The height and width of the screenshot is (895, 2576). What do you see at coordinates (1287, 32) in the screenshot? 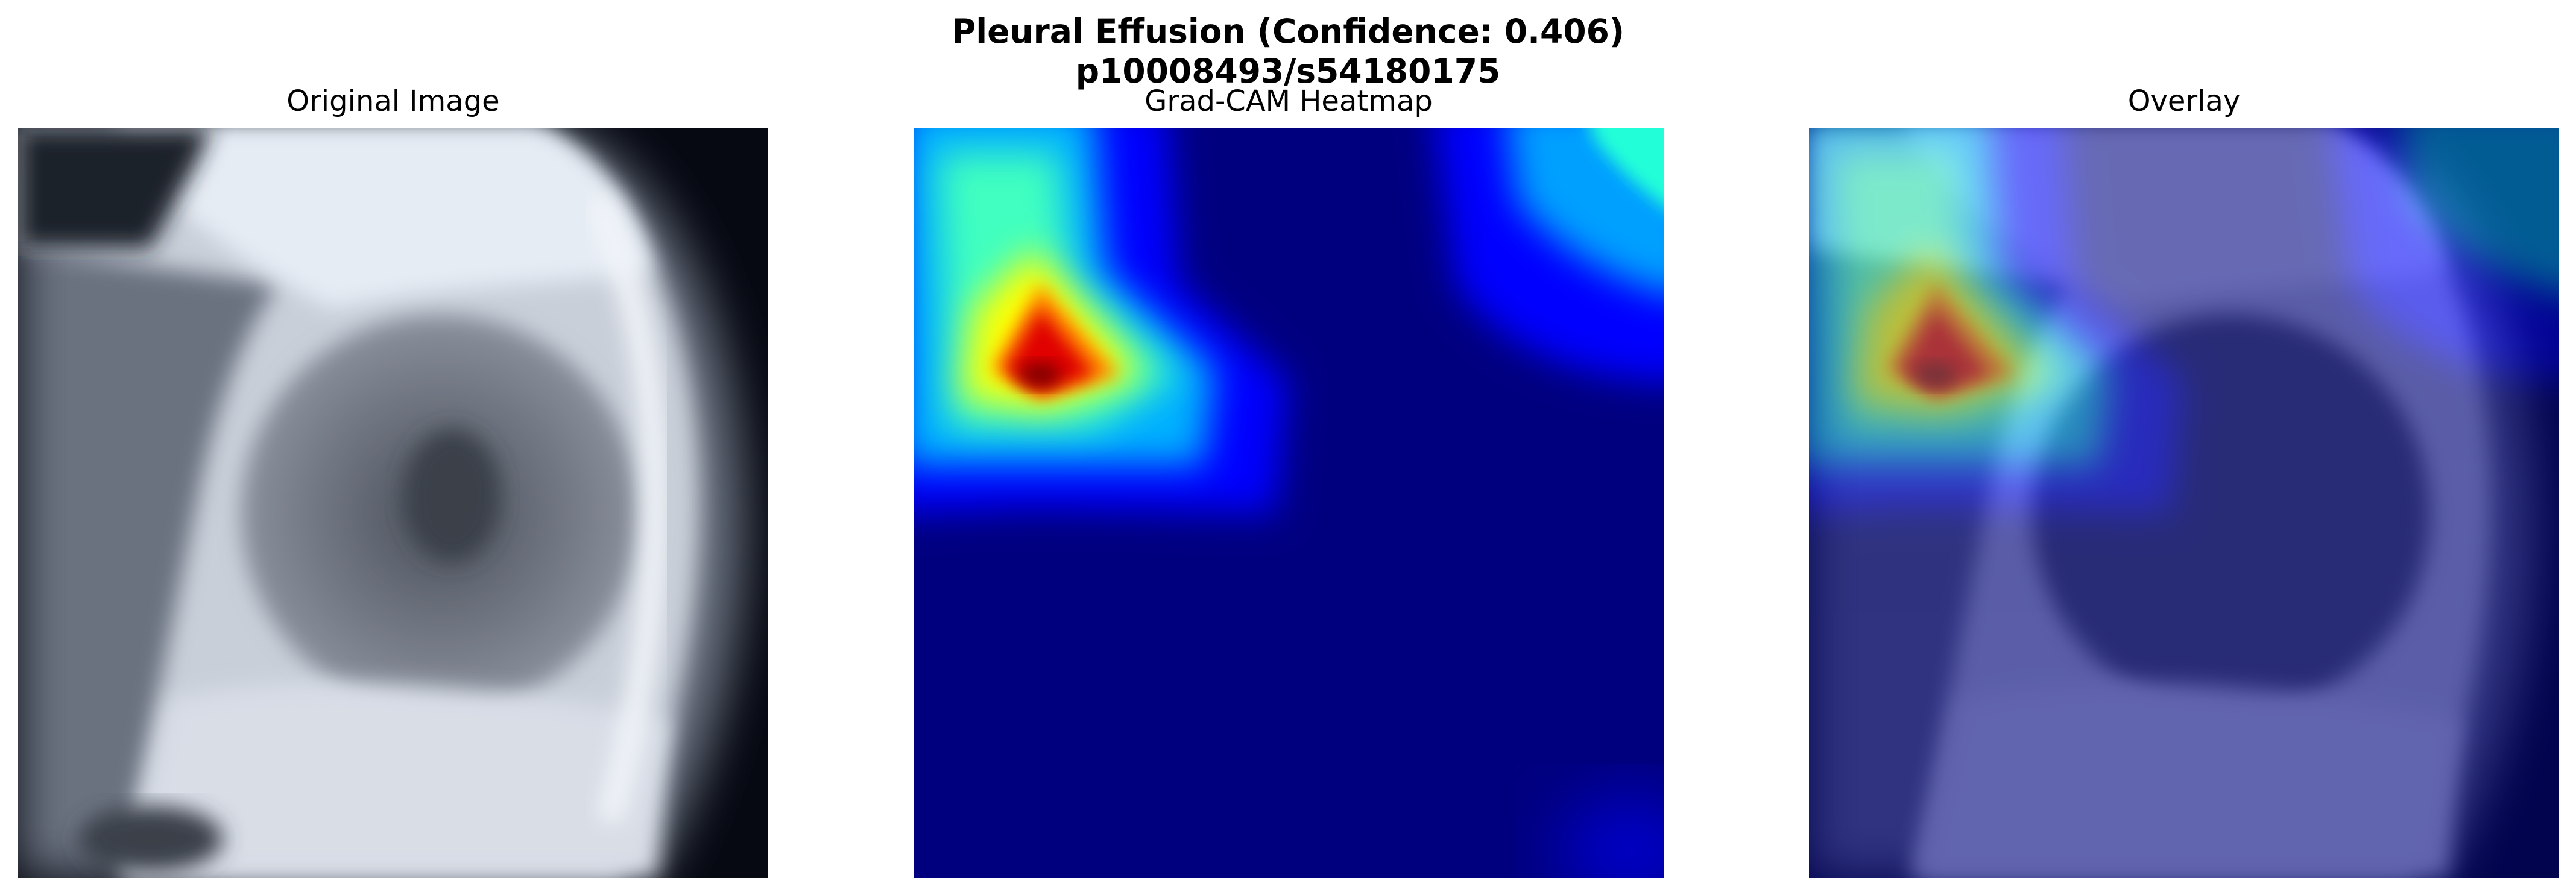
I see `figure-title: Pleural Effusion (Confidence: 0.406)` at bounding box center [1287, 32].